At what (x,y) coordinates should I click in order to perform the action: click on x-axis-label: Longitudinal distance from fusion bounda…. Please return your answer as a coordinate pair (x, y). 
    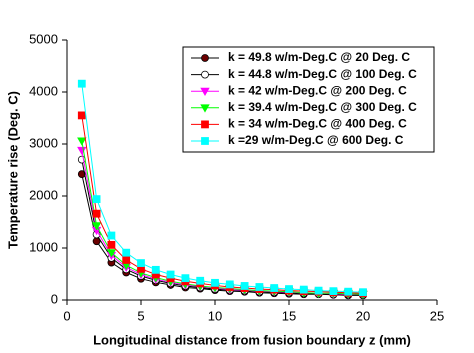
    Looking at the image, I should click on (252, 339).